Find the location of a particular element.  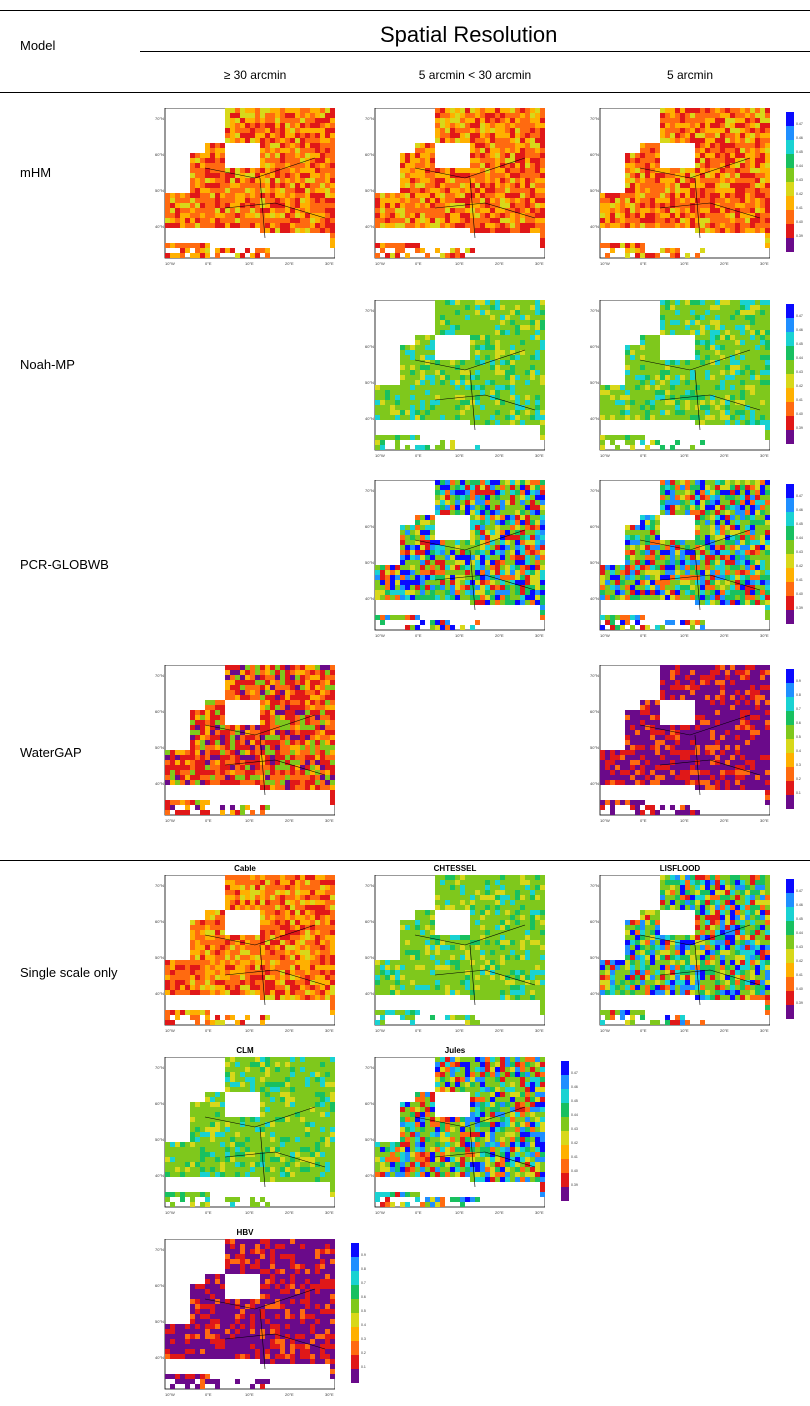

model-header: Model is located at coordinates (38, 45).